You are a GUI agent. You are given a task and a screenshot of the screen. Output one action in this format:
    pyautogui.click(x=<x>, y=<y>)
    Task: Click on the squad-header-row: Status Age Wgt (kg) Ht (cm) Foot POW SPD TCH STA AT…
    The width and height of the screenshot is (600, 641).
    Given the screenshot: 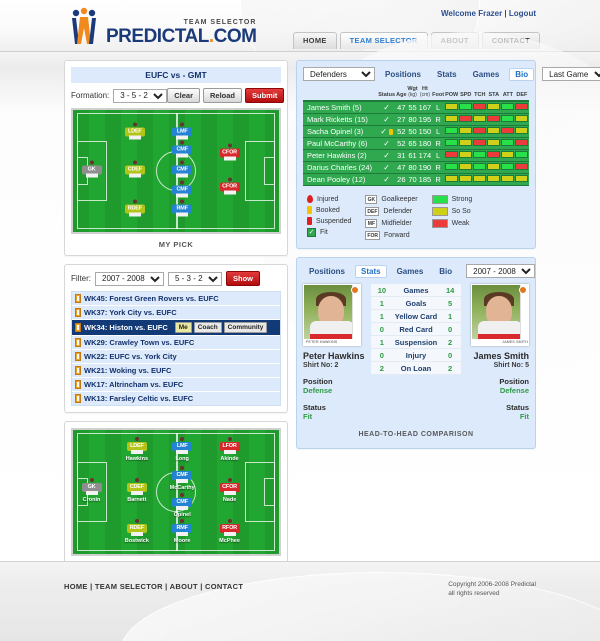 What is the action you would take?
    pyautogui.click(x=416, y=93)
    